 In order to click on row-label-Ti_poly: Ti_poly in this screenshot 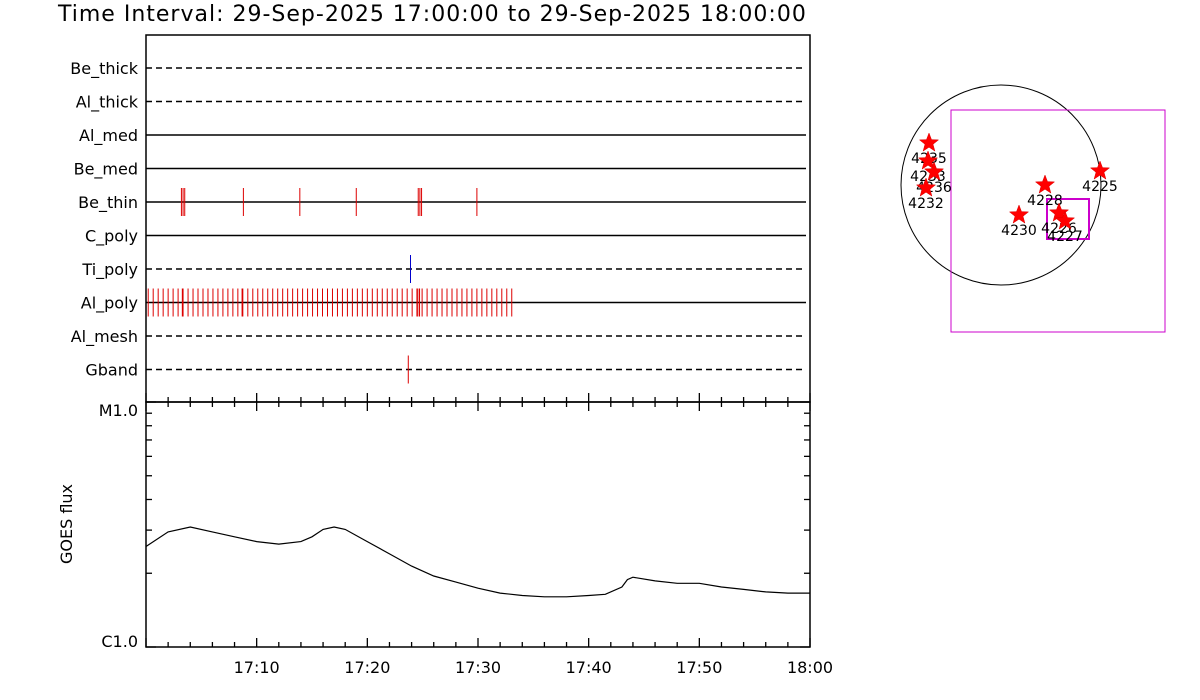, I will do `click(109, 270)`.